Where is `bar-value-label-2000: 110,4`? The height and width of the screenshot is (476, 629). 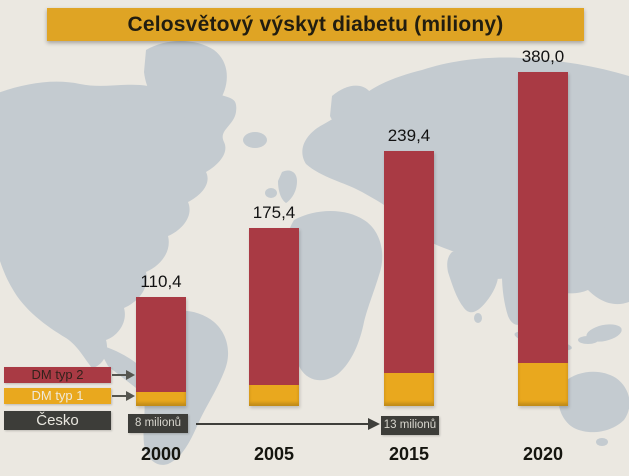
bar-value-label-2000: 110,4 is located at coordinates (161, 281).